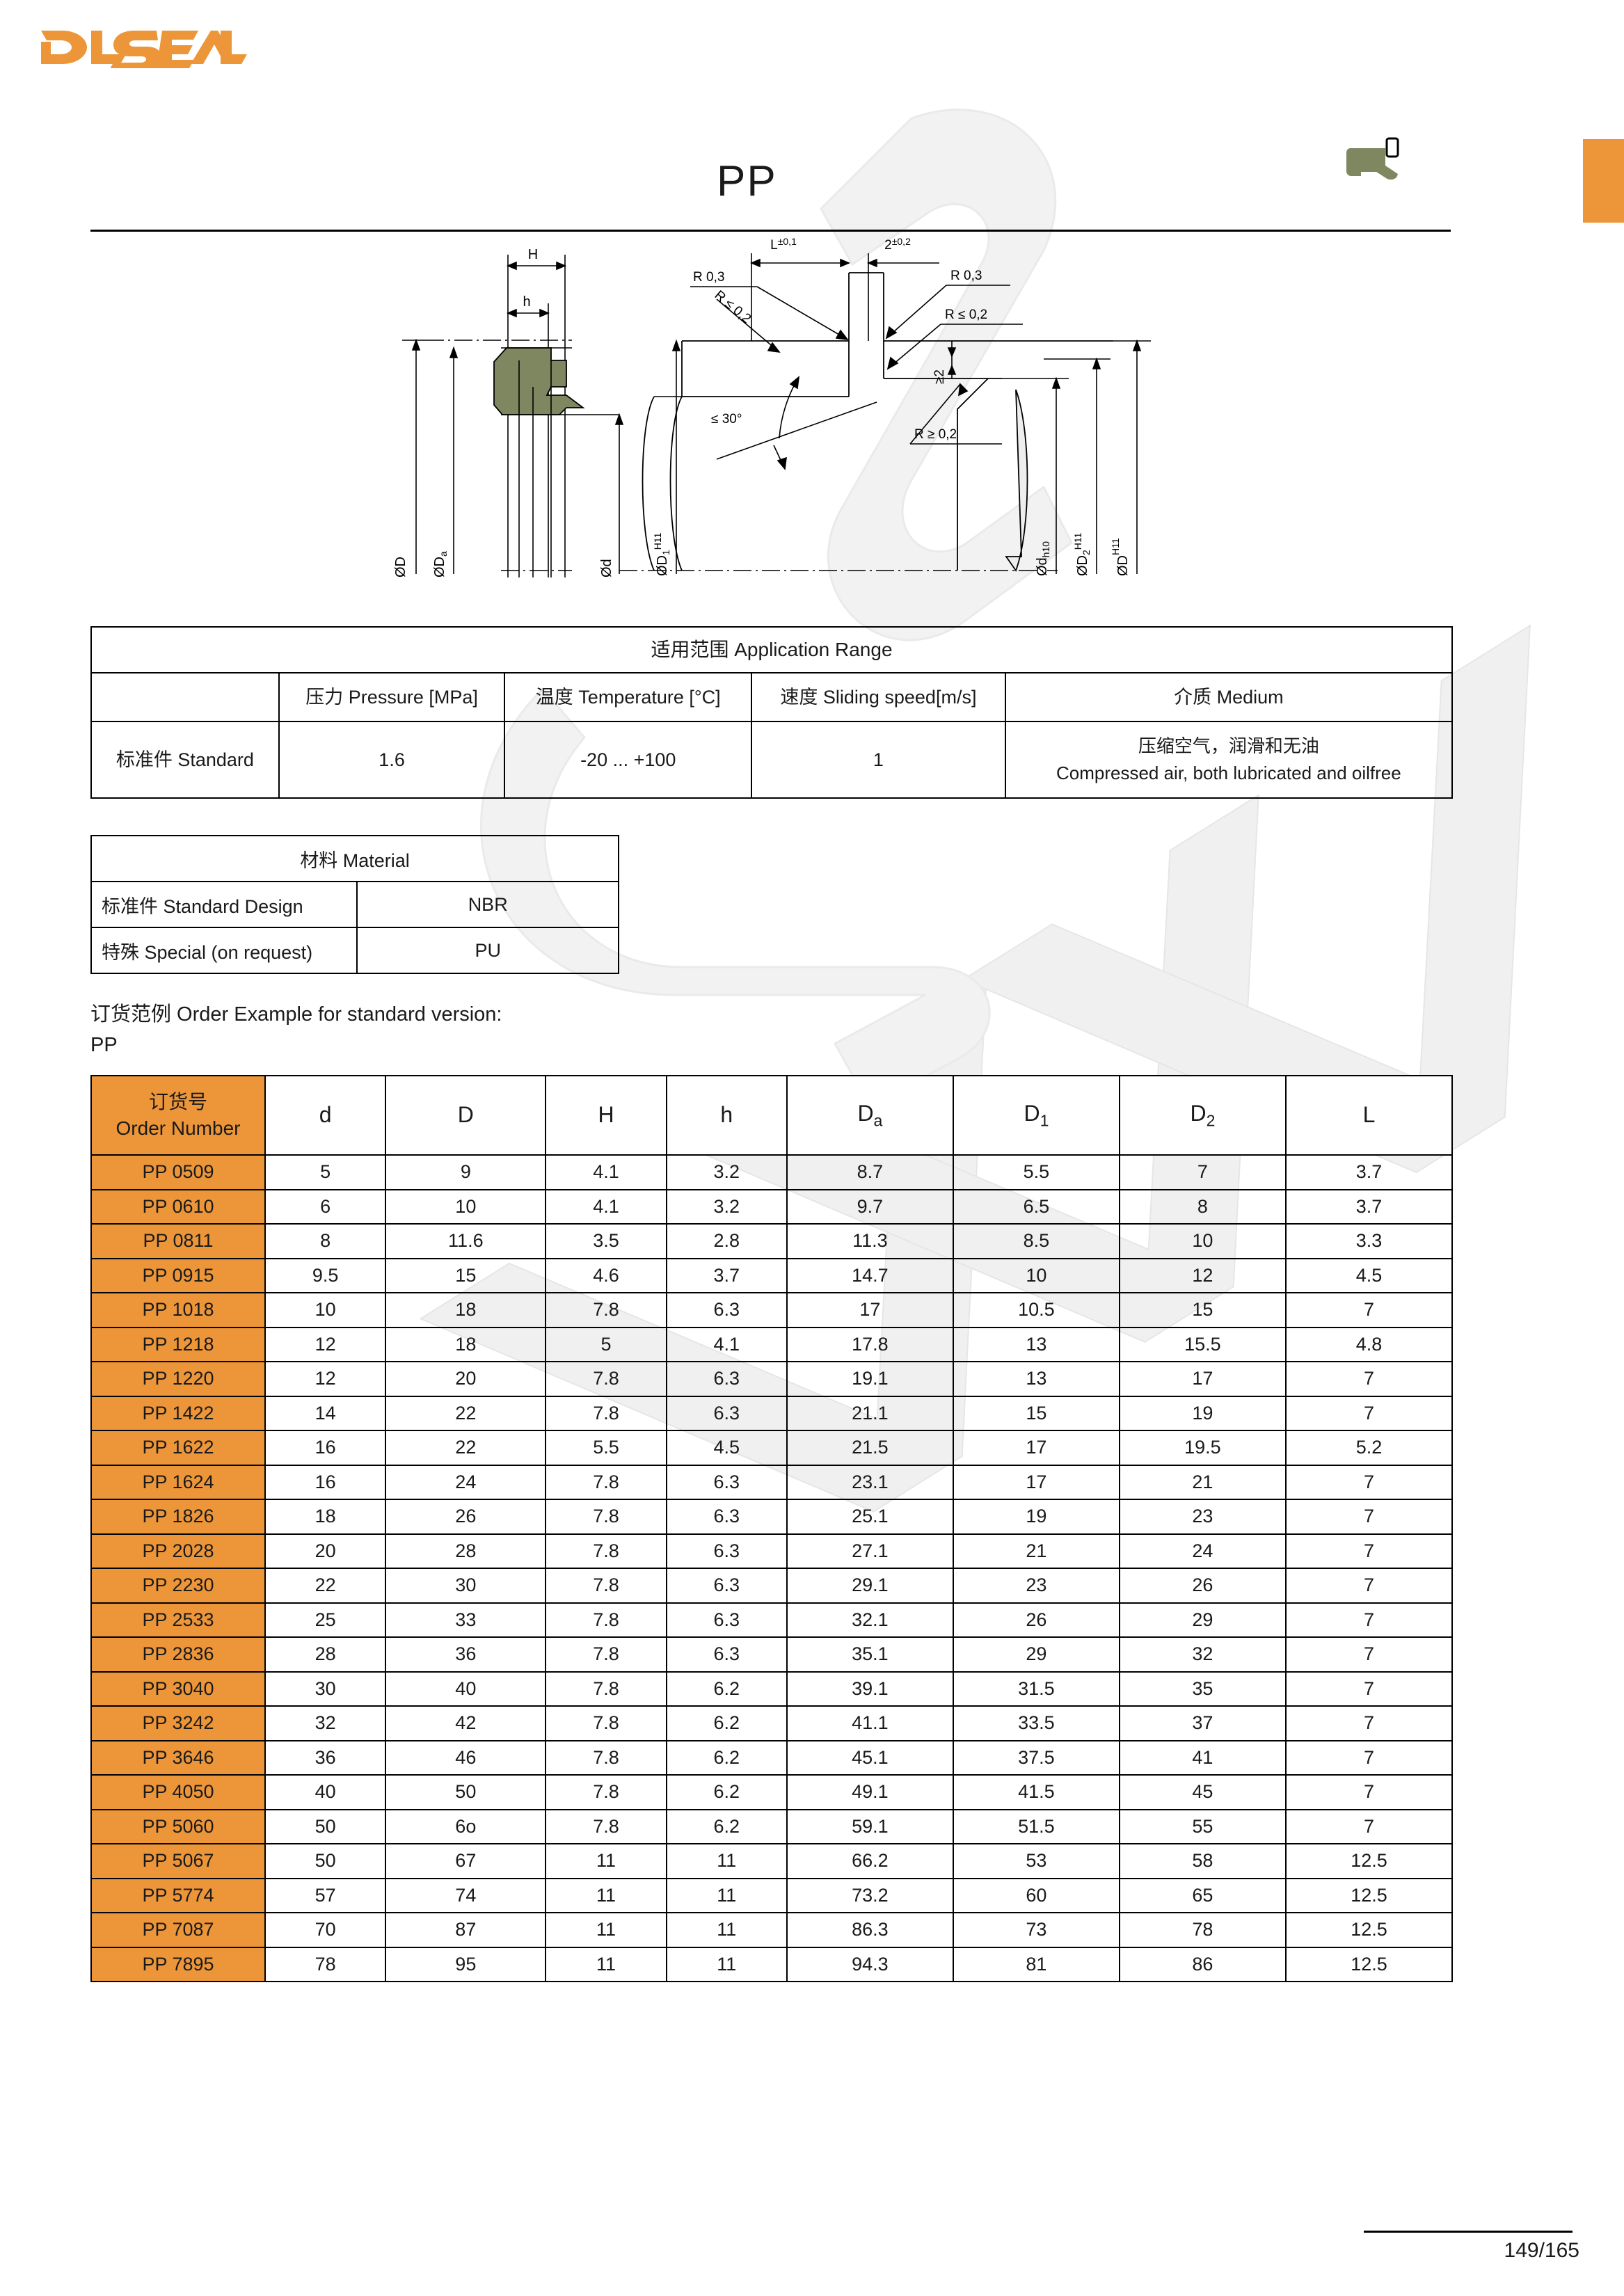 The width and height of the screenshot is (1624, 2296). Describe the element at coordinates (466, 1895) in the screenshot. I see `cell-D: 74` at that location.